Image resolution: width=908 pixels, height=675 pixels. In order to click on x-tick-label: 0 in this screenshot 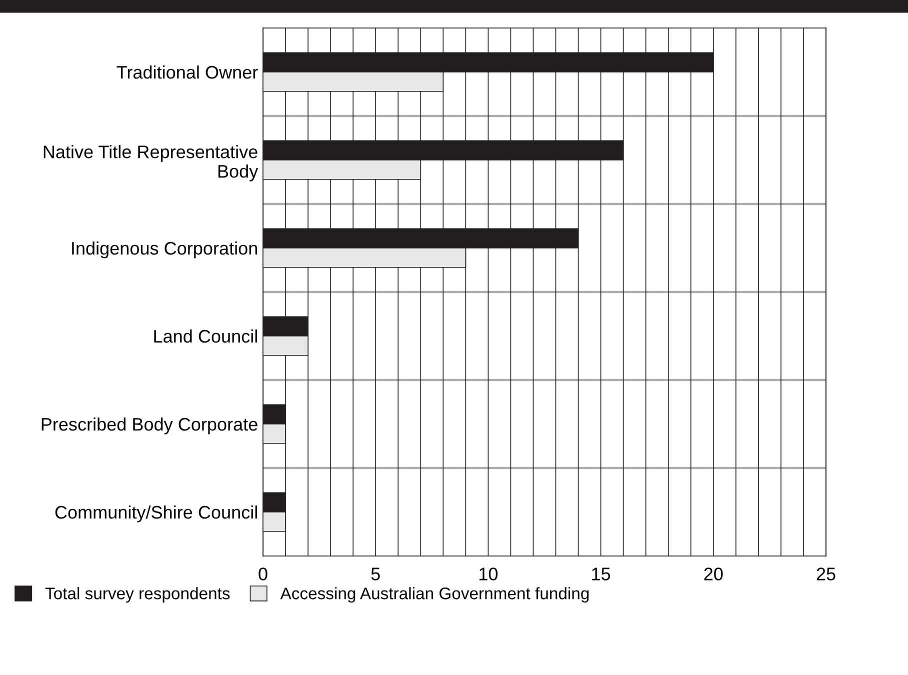, I will do `click(263, 574)`.